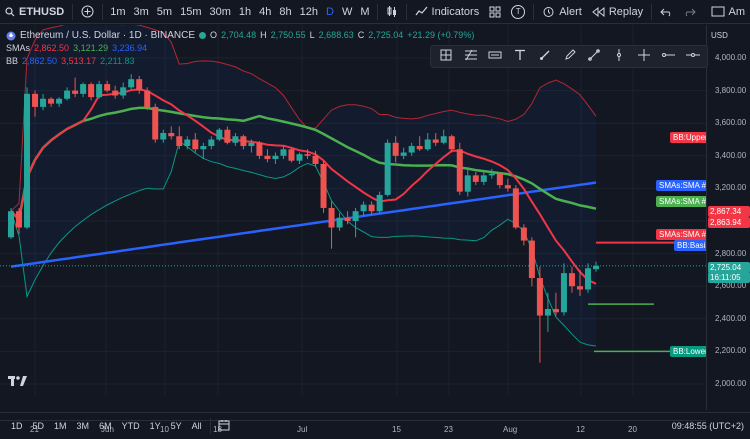  I want to click on text-tool-button, so click(520, 57).